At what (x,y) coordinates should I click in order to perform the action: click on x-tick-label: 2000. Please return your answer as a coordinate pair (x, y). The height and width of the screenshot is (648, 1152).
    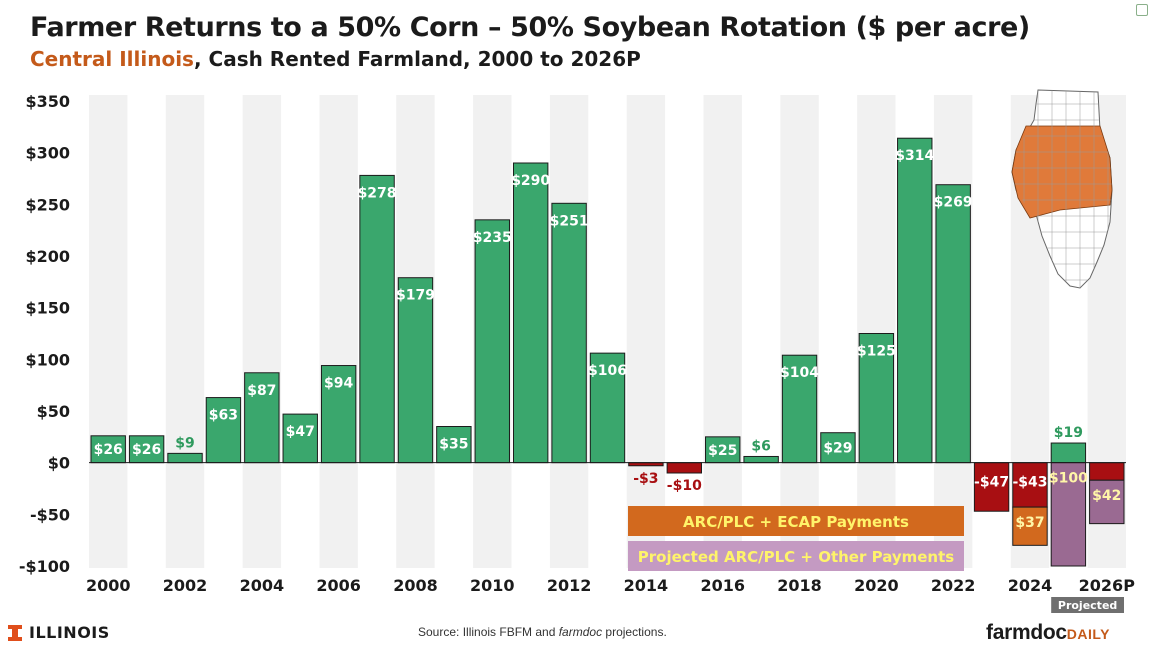
    Looking at the image, I should click on (108, 585).